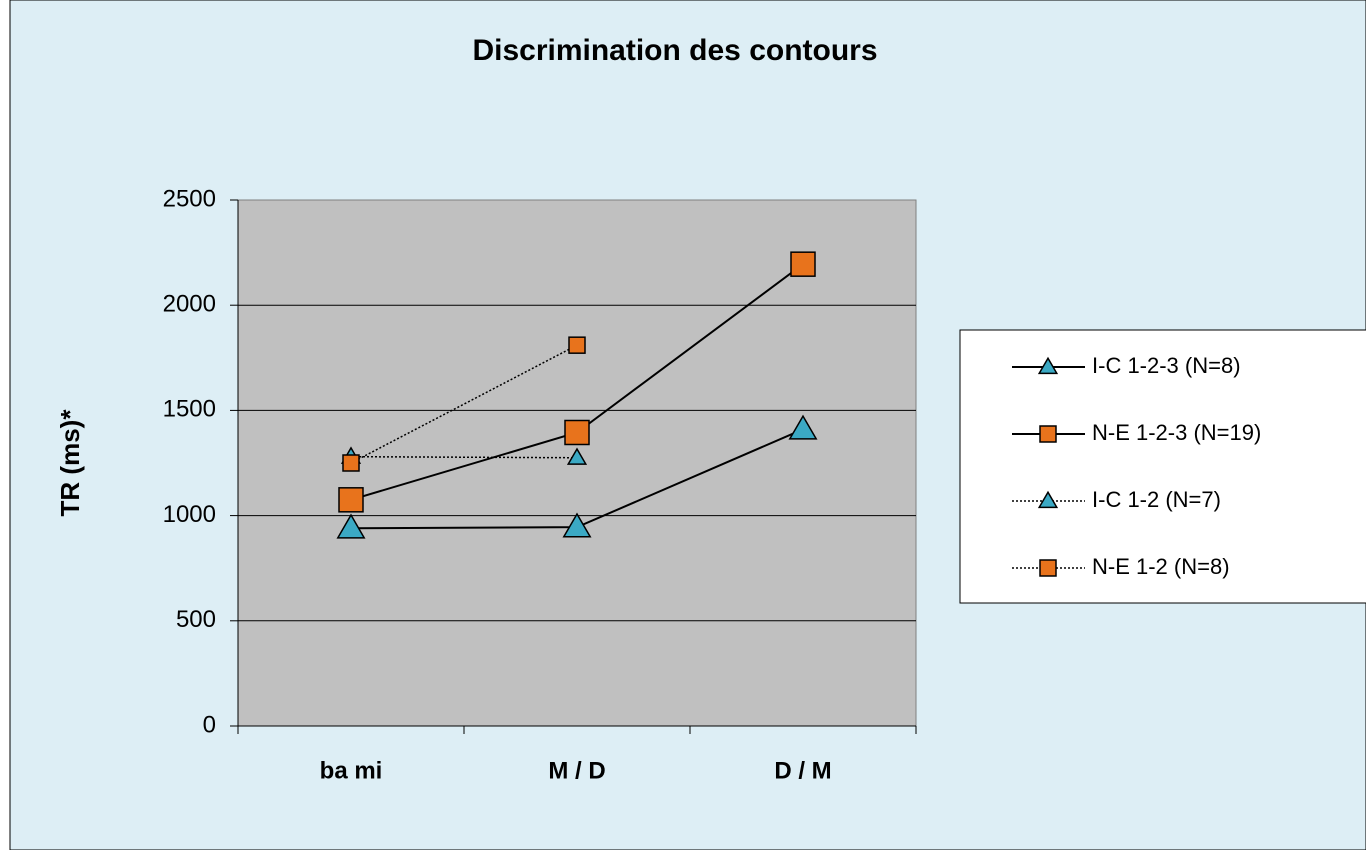 This screenshot has width=1366, height=855. What do you see at coordinates (189, 198) in the screenshot?
I see `y-tick-label: 2500` at bounding box center [189, 198].